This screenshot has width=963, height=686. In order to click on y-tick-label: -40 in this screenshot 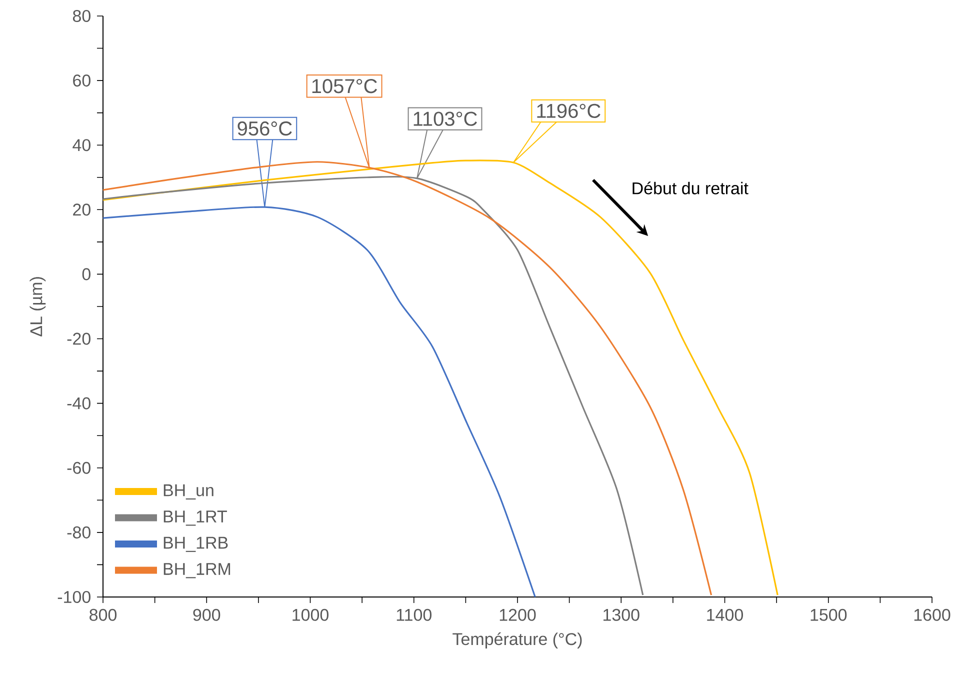, I will do `click(78, 403)`.